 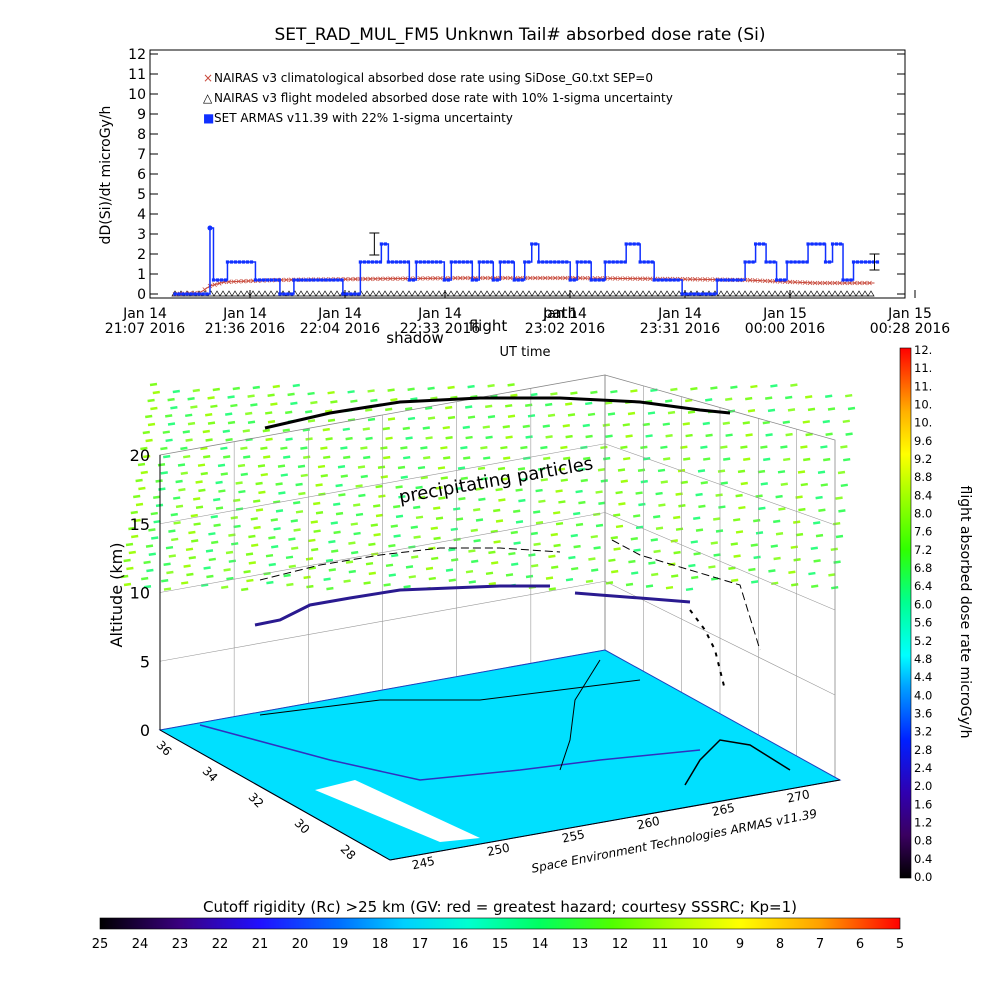 I want to click on rigidity-colorbar-tick: 5, so click(x=900, y=944).